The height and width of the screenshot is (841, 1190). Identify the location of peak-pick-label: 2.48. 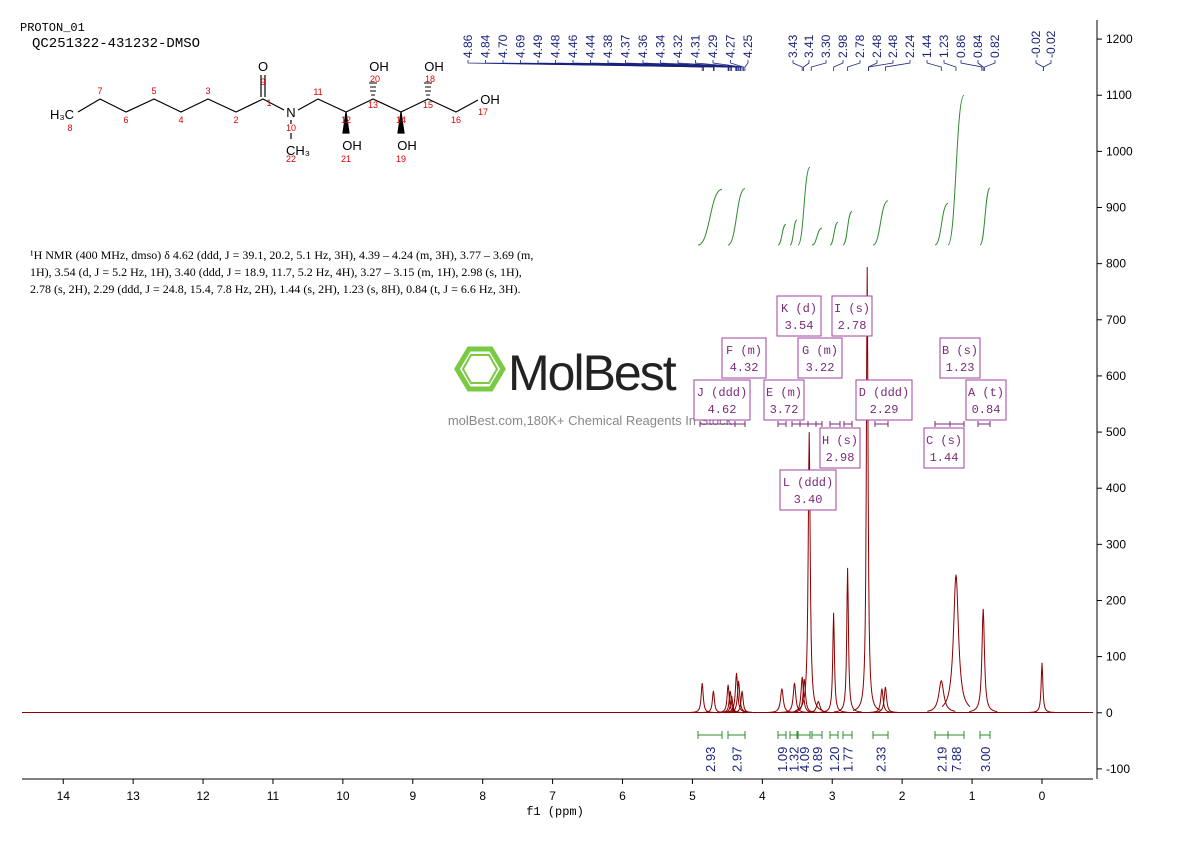
(877, 46).